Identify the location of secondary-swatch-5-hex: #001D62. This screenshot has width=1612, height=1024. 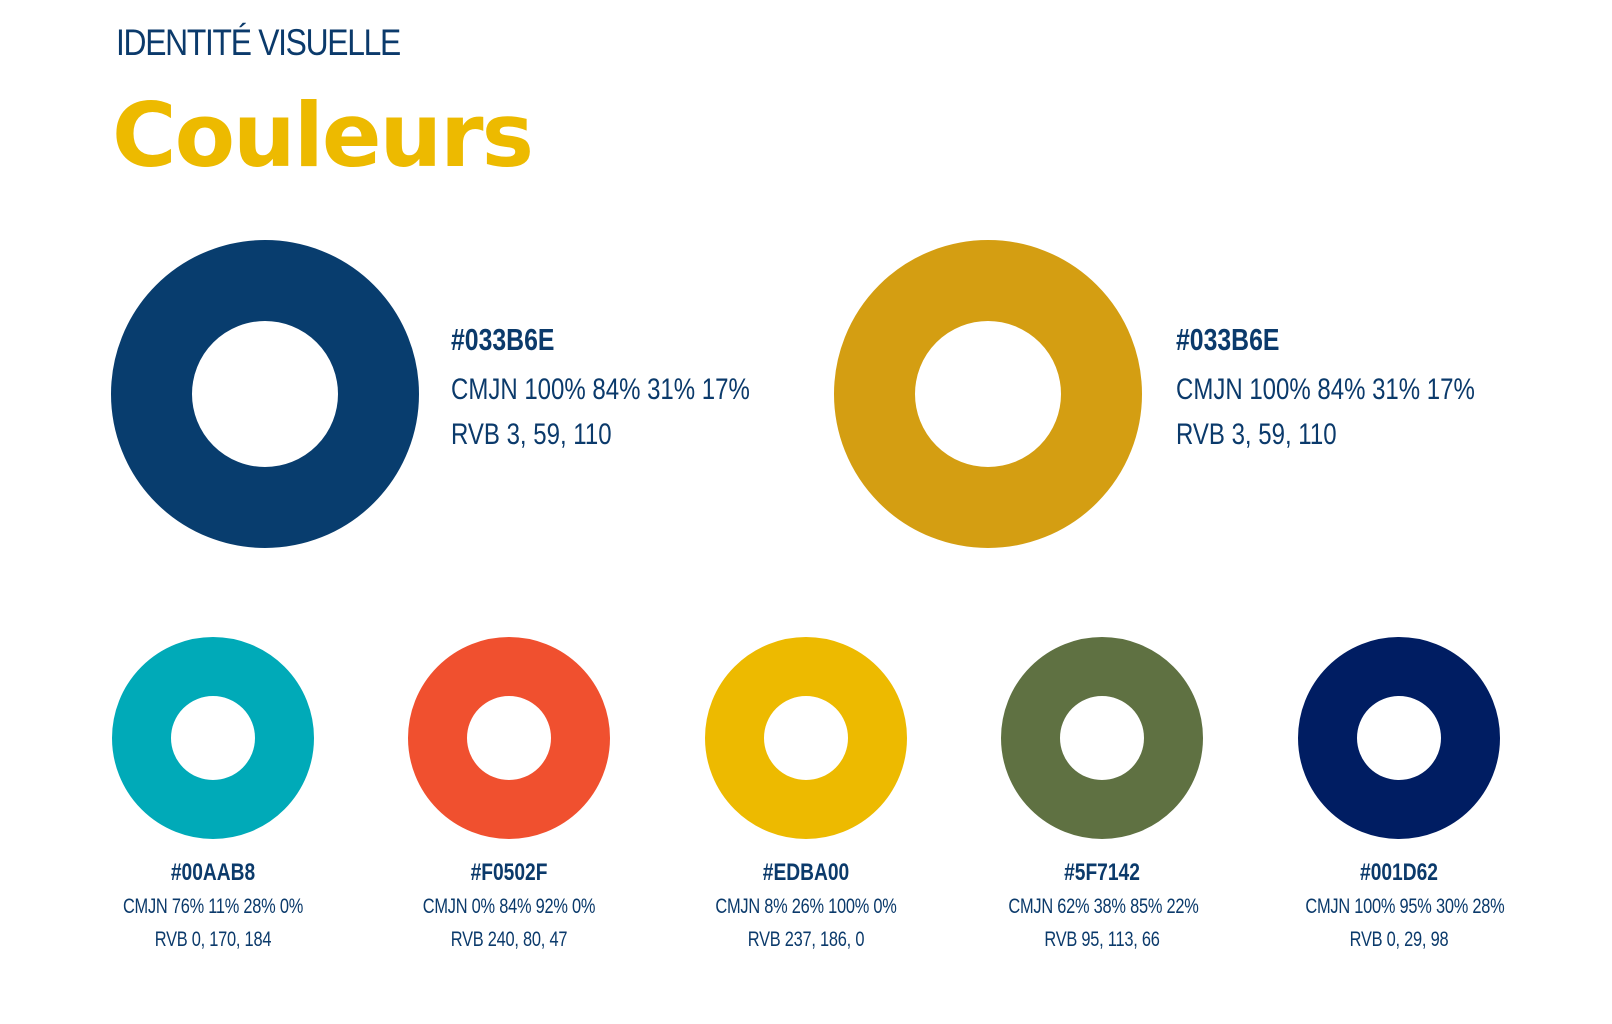
(1399, 872).